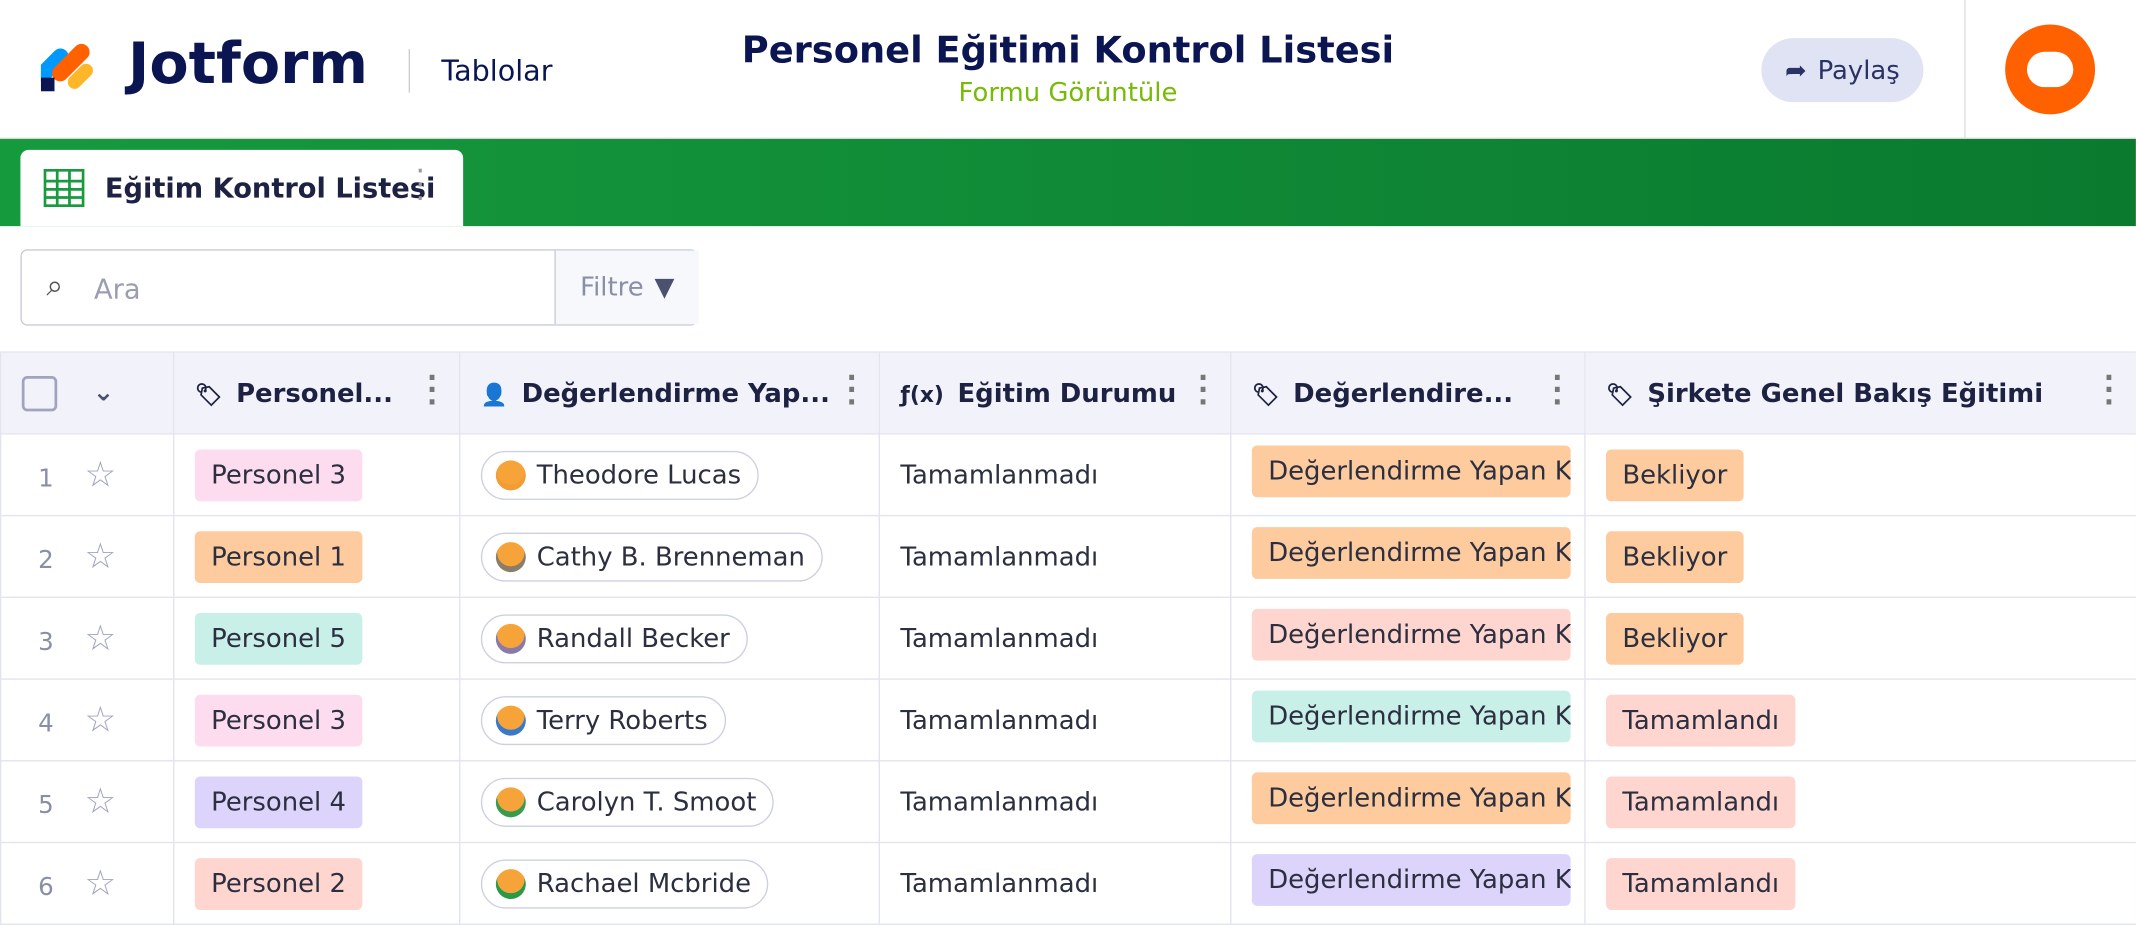 This screenshot has width=2136, height=926. What do you see at coordinates (46, 805) in the screenshot?
I see `row-number: 5` at bounding box center [46, 805].